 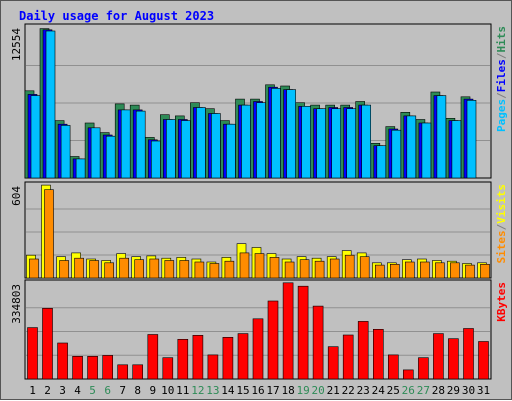 I want to click on x-tick-label: 1, so click(x=32, y=390).